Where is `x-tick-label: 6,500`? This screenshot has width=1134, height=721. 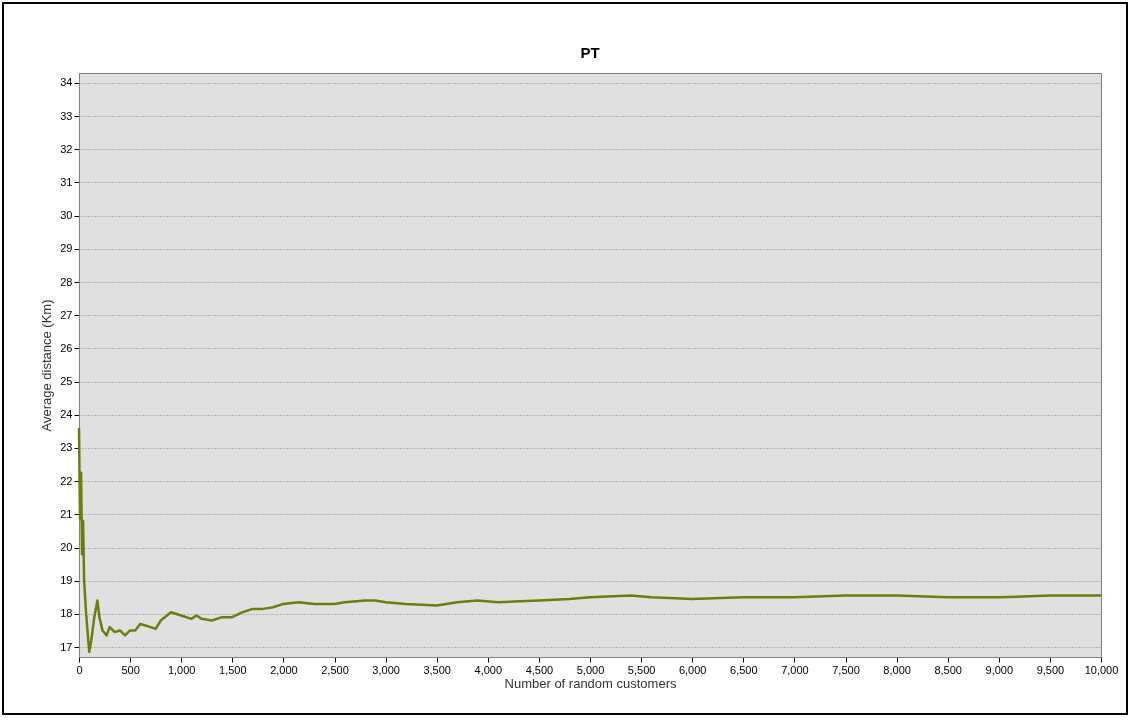 x-tick-label: 6,500 is located at coordinates (744, 669).